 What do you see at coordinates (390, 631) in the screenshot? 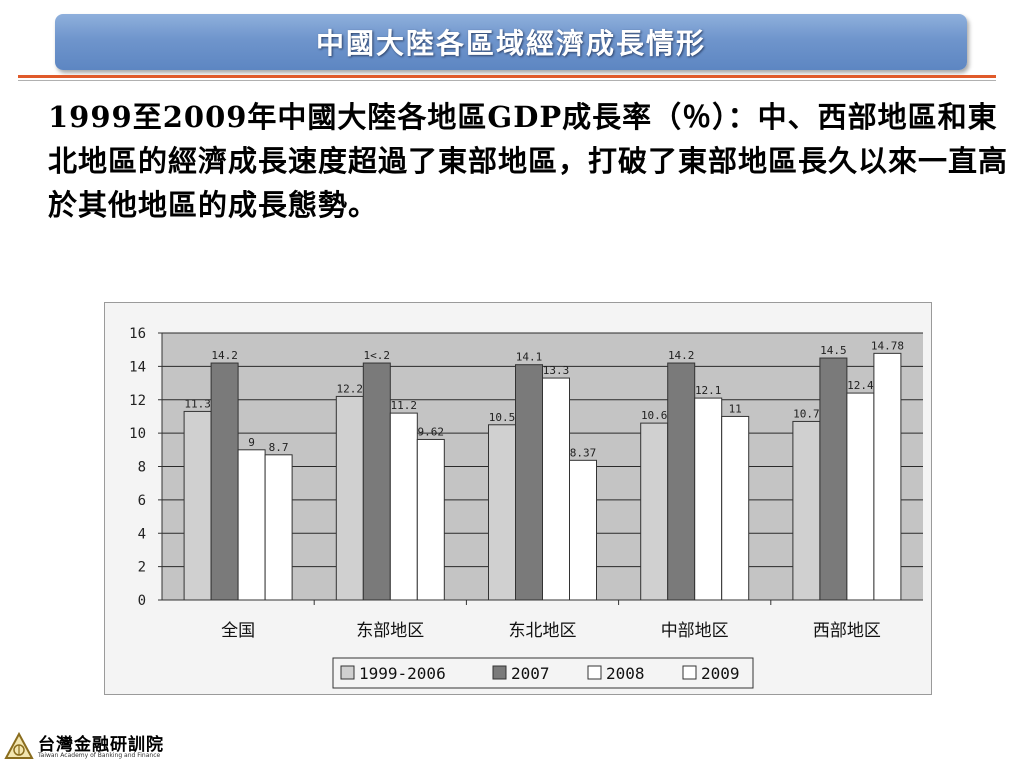
I see `x-category-label: 东部地区` at bounding box center [390, 631].